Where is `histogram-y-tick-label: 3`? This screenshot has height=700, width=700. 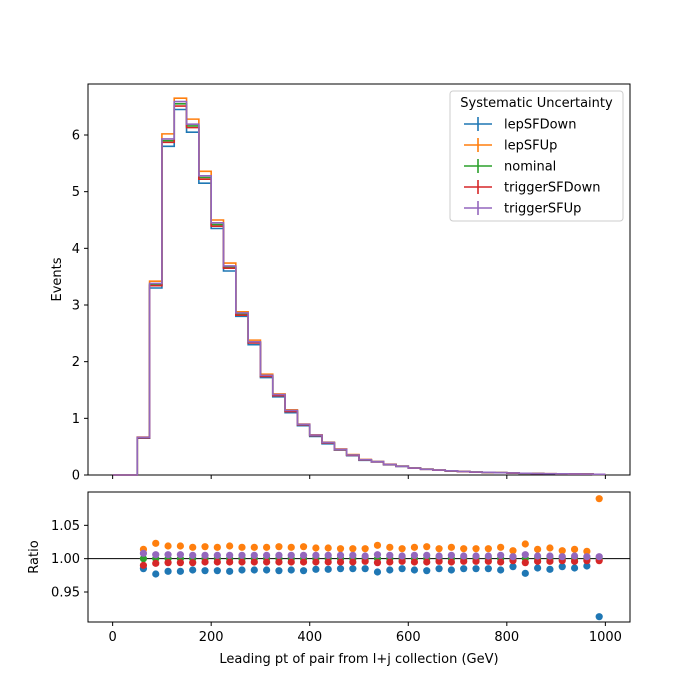
histogram-y-tick-label: 3 is located at coordinates (76, 306).